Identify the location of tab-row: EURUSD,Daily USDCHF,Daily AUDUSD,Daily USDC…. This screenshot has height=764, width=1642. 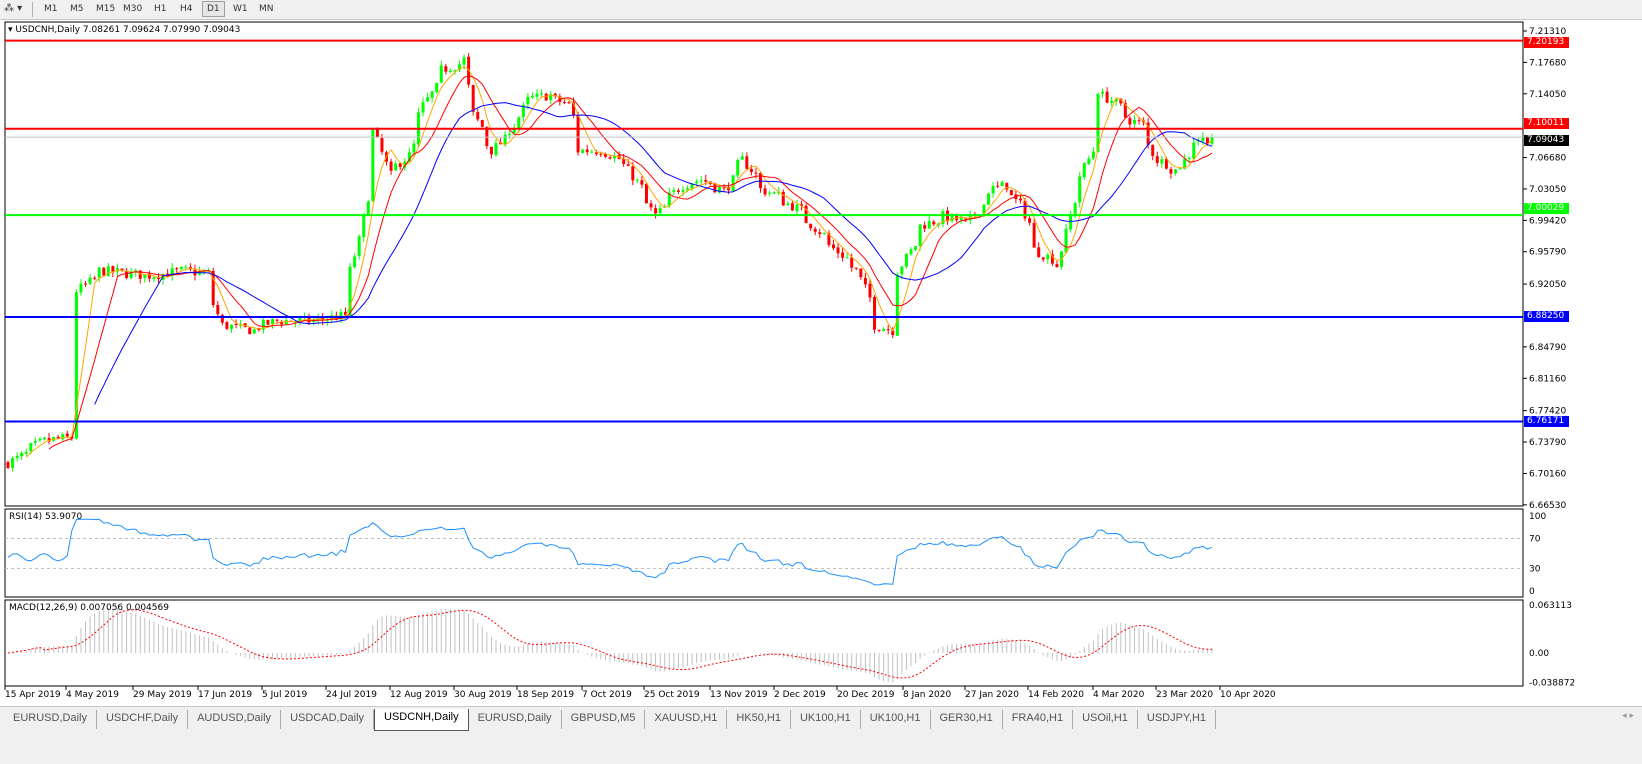
(610, 720).